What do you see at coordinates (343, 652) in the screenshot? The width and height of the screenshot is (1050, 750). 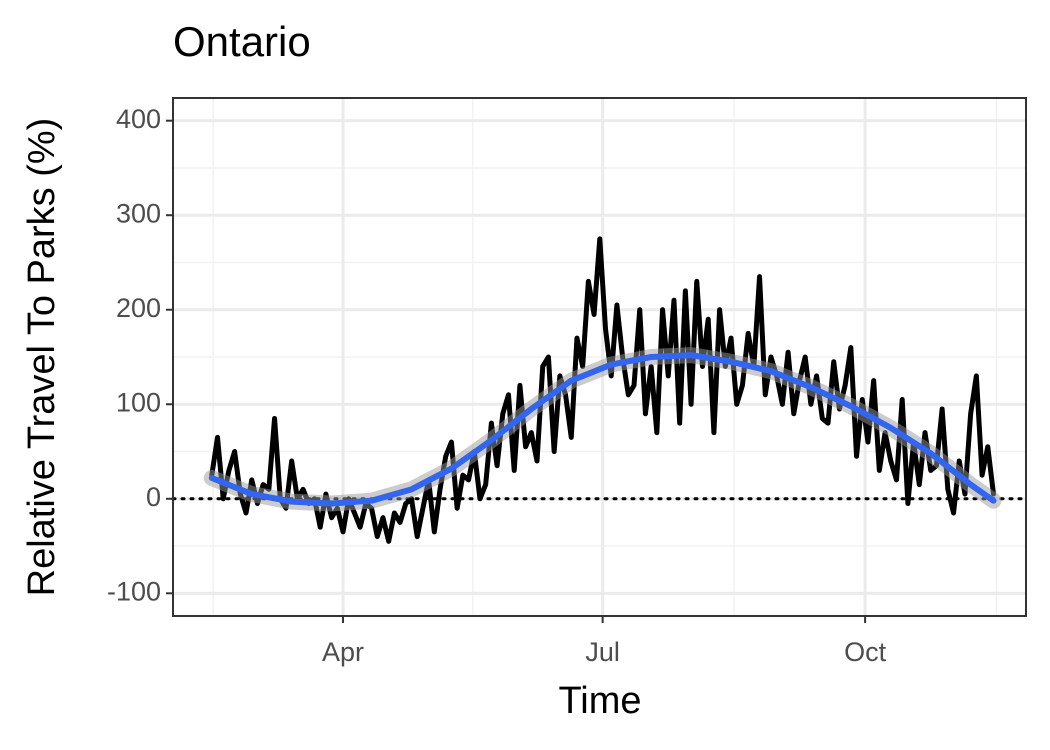 I see `x-tick-label: Apr` at bounding box center [343, 652].